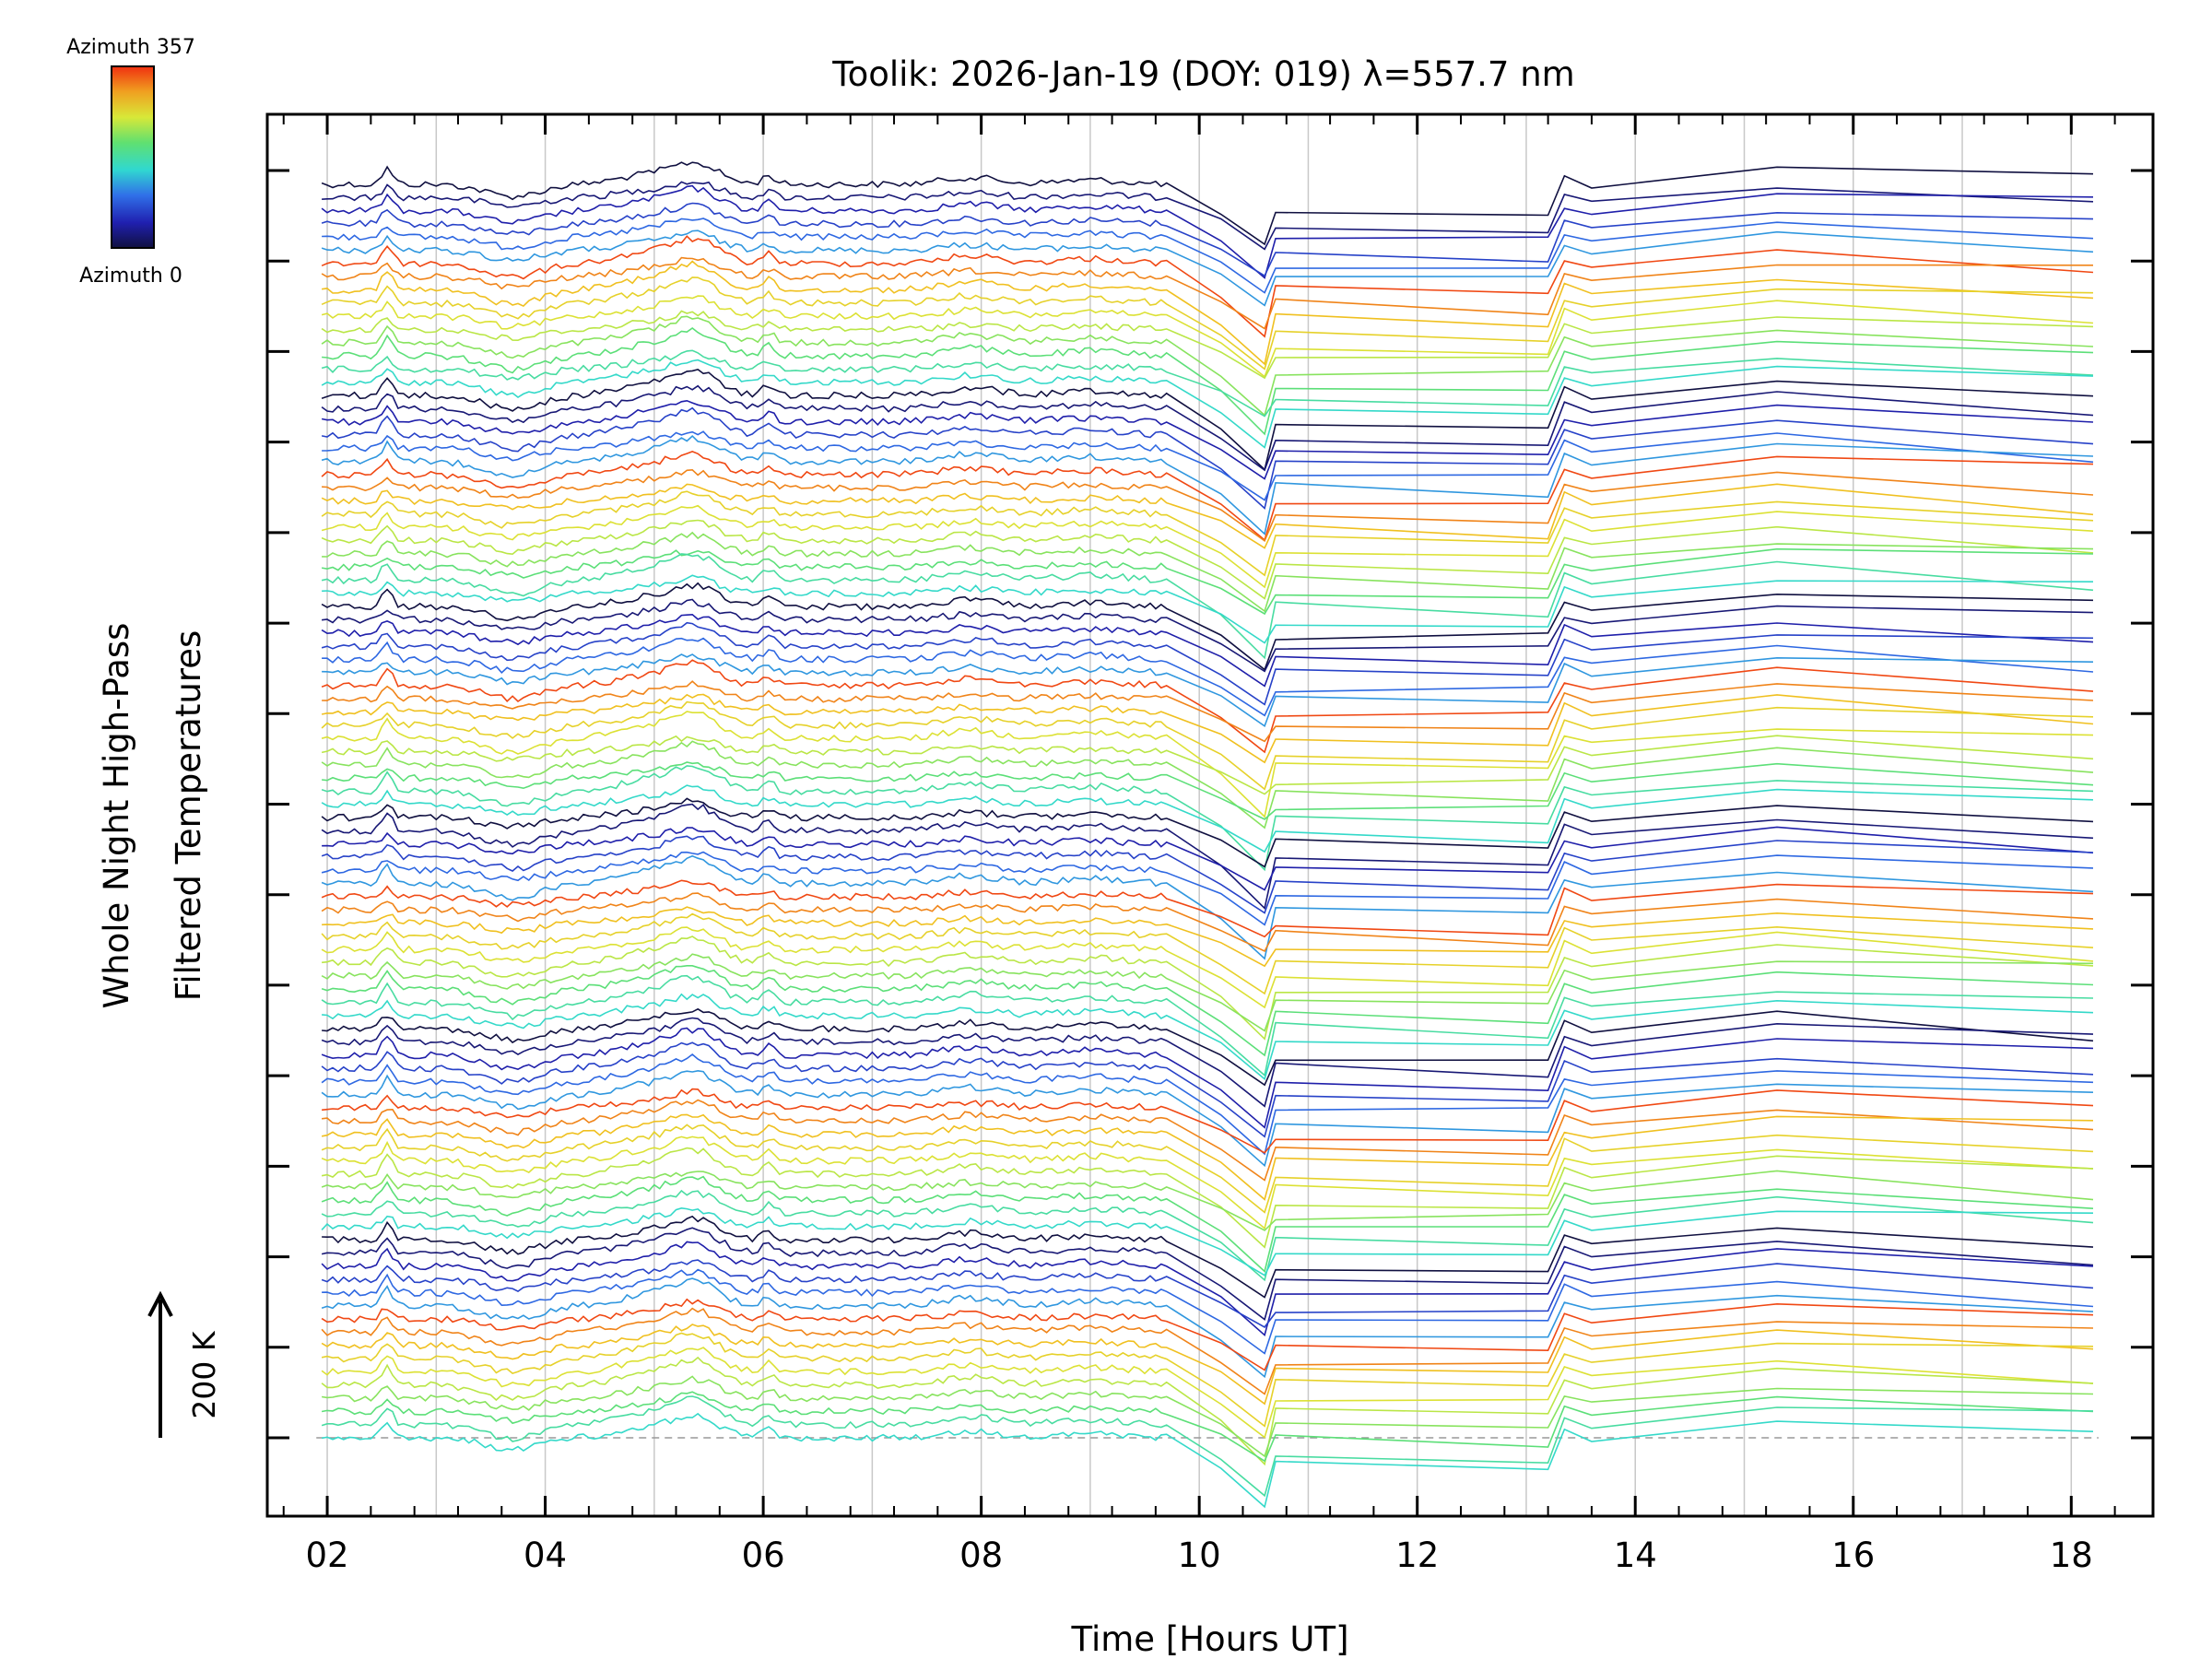 This screenshot has height=1659, width=2212. I want to click on x-tick-label: 18, so click(2071, 1555).